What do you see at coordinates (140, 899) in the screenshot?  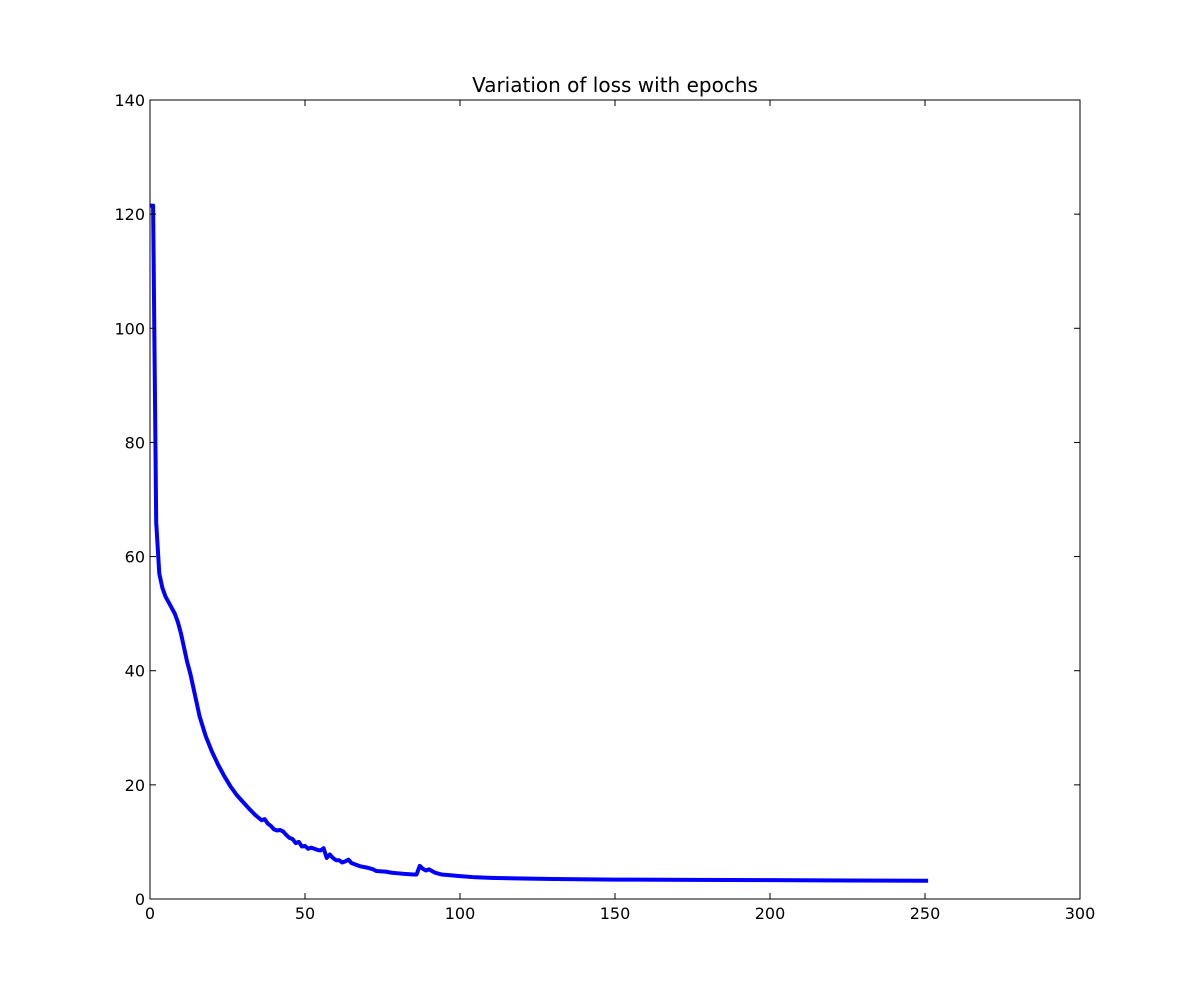 I see `y-tick-label: 0` at bounding box center [140, 899].